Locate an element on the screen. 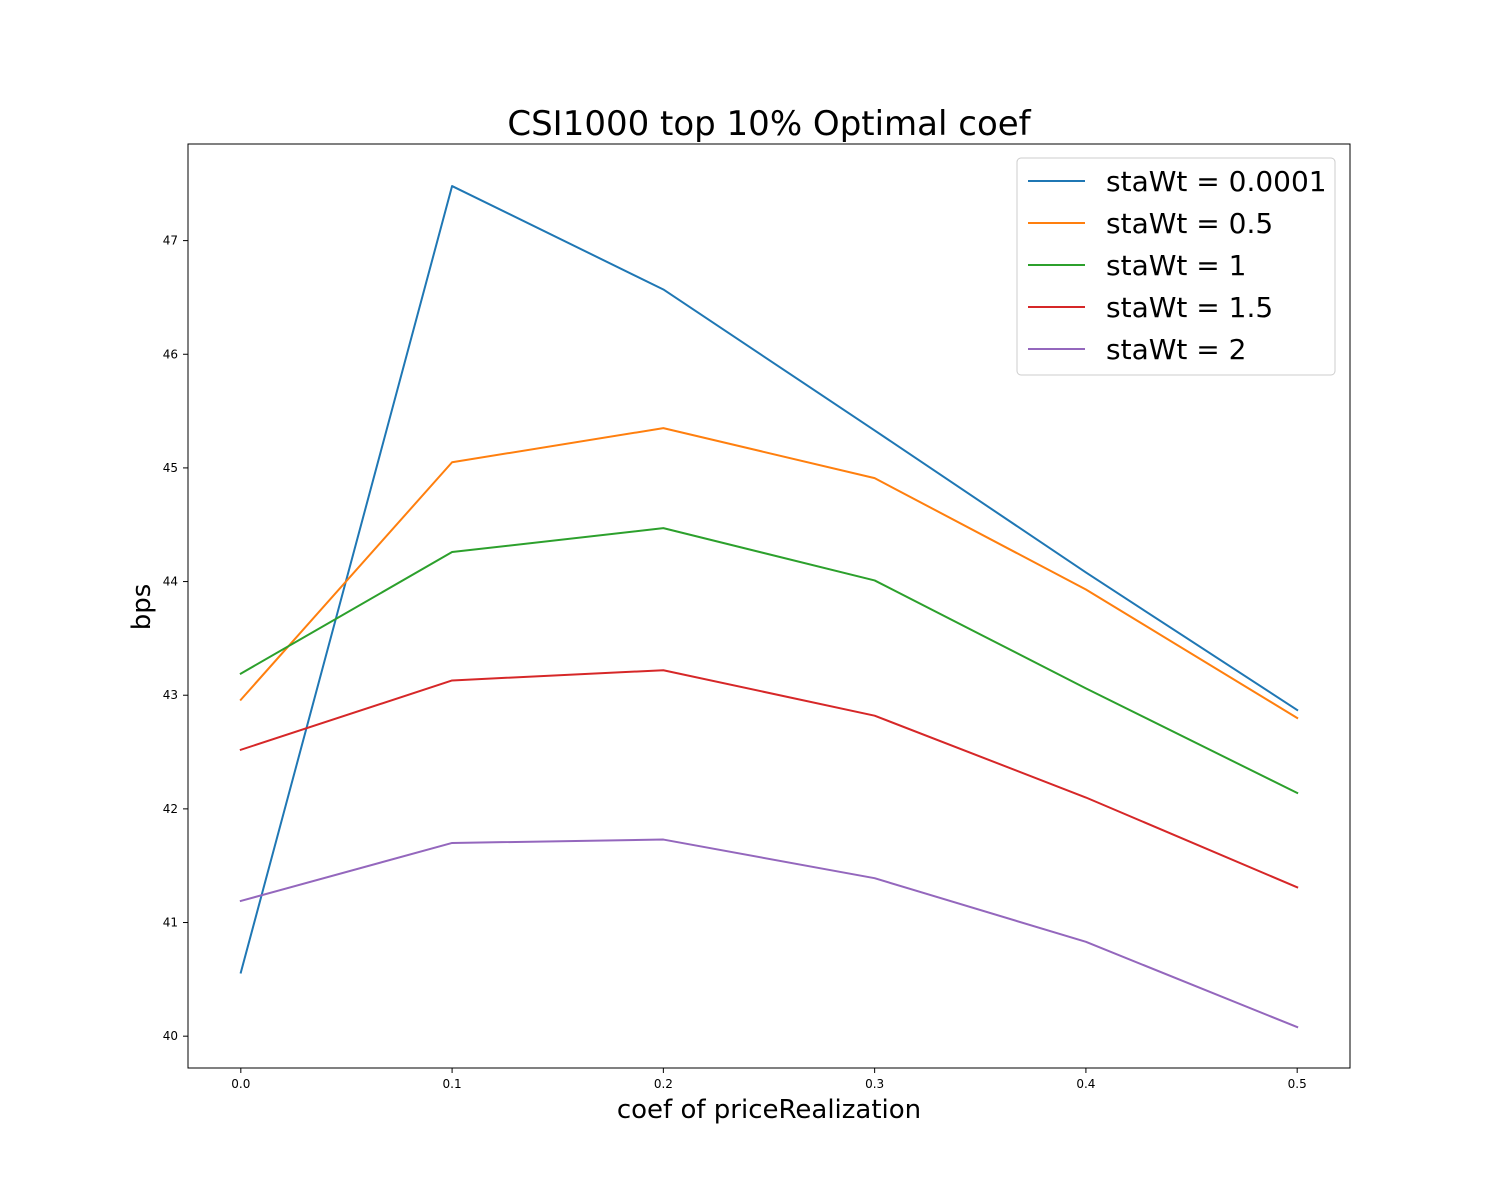 Image resolution: width=1500 pixels, height=1200 pixels. x-tick-label: 0.1 is located at coordinates (452, 1084).